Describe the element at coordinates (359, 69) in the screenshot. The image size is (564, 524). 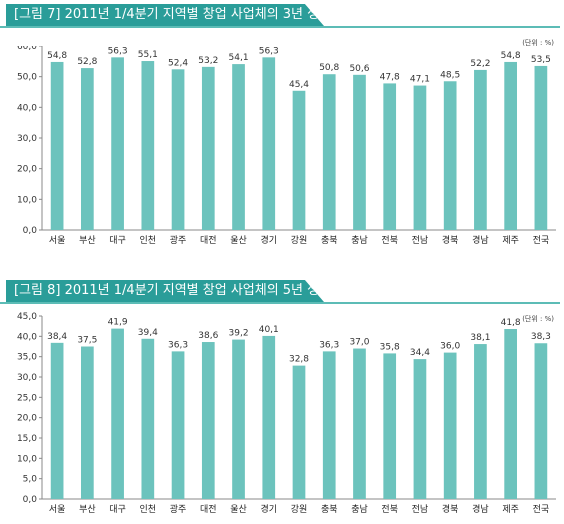
I see `data-label: 50,6` at that location.